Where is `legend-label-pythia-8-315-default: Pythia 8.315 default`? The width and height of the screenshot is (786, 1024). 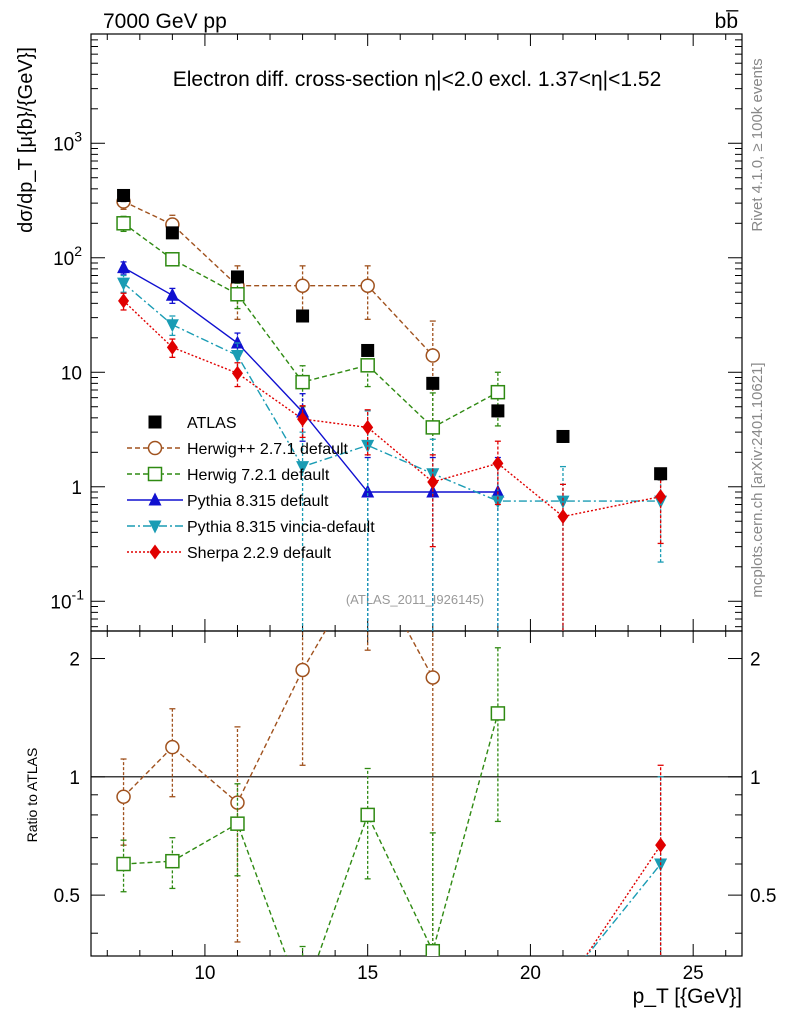 legend-label-pythia-8-315-default: Pythia 8.315 default is located at coordinates (258, 501).